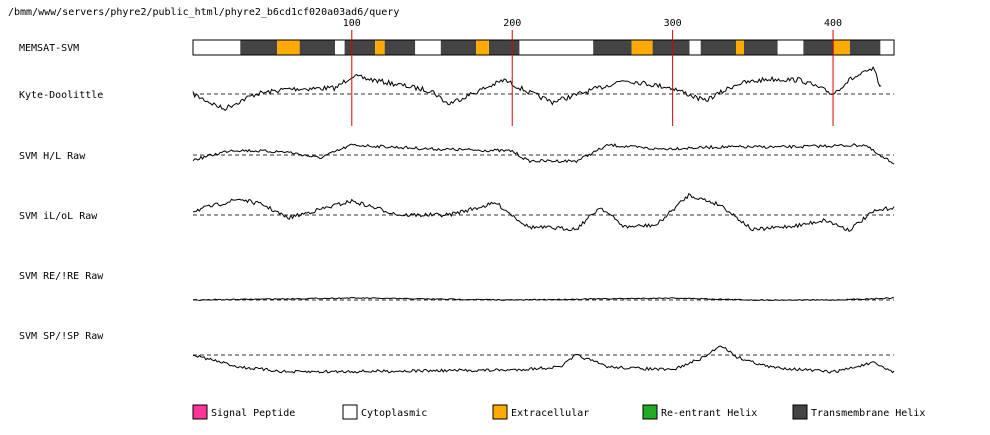  I want to click on tick-label: 200, so click(512, 23).